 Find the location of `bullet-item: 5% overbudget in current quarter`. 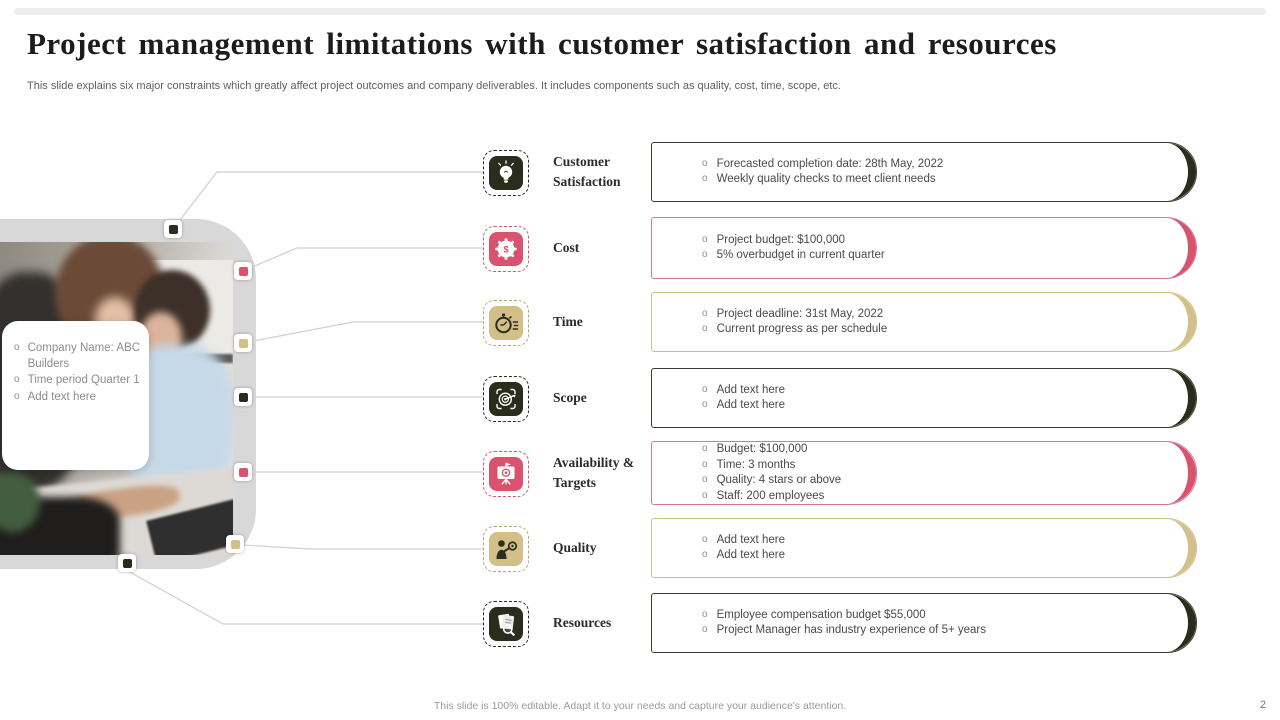

bullet-item: 5% overbudget in current quarter is located at coordinates (949, 256).